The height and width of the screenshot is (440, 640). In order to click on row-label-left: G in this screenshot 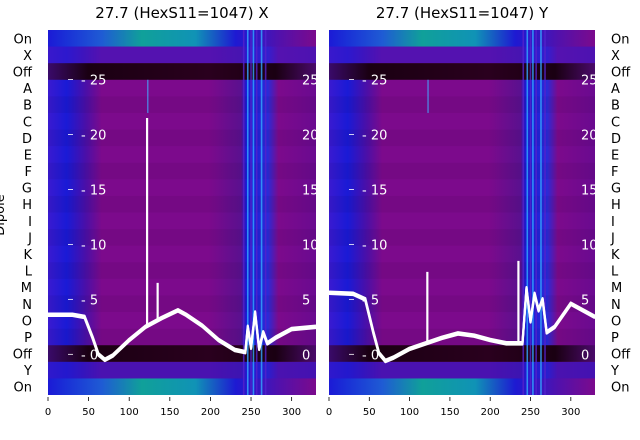, I will do `click(27, 189)`.